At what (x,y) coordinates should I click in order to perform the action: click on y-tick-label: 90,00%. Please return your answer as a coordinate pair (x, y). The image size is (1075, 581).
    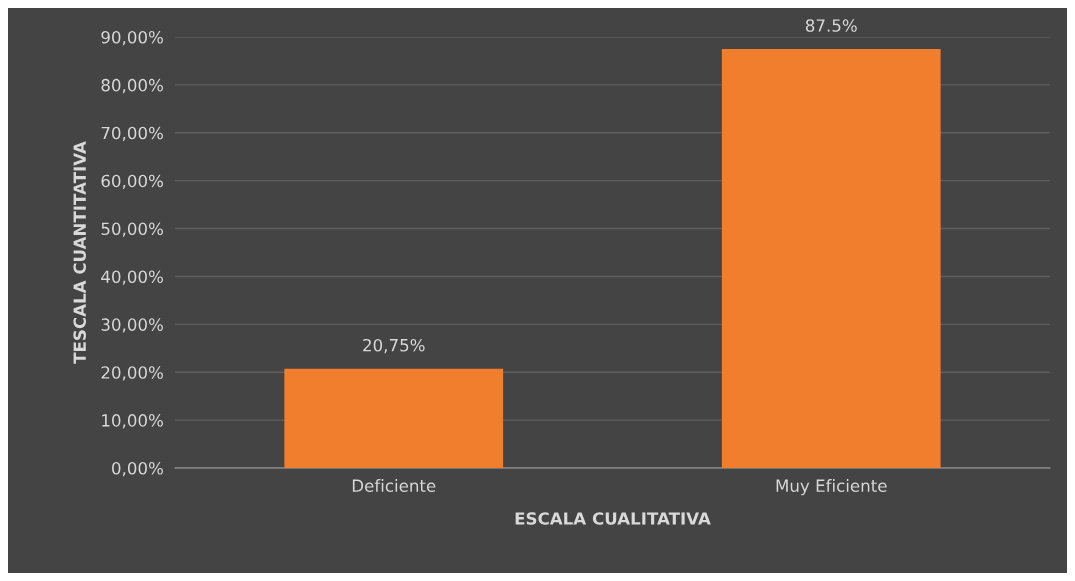
    Looking at the image, I should click on (132, 38).